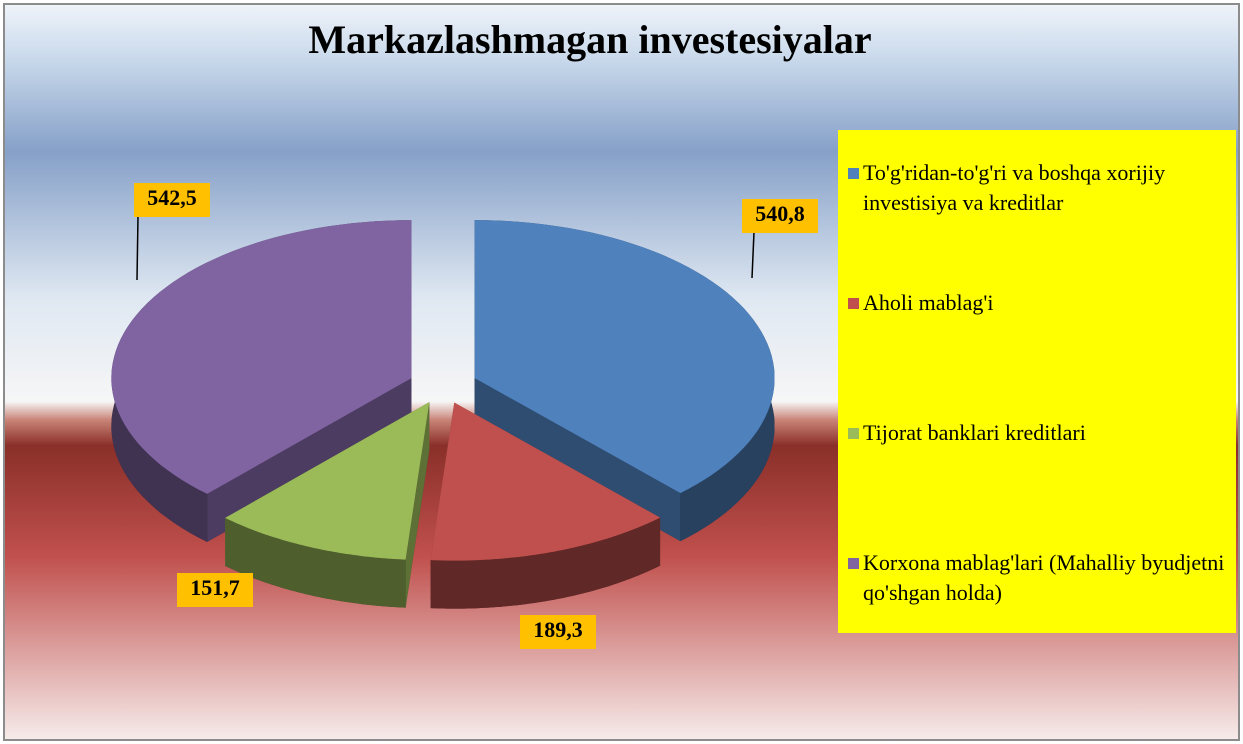 This screenshot has width=1243, height=744. What do you see at coordinates (974, 432) in the screenshot?
I see `legend-label: Tijorat banklari kreditlari` at bounding box center [974, 432].